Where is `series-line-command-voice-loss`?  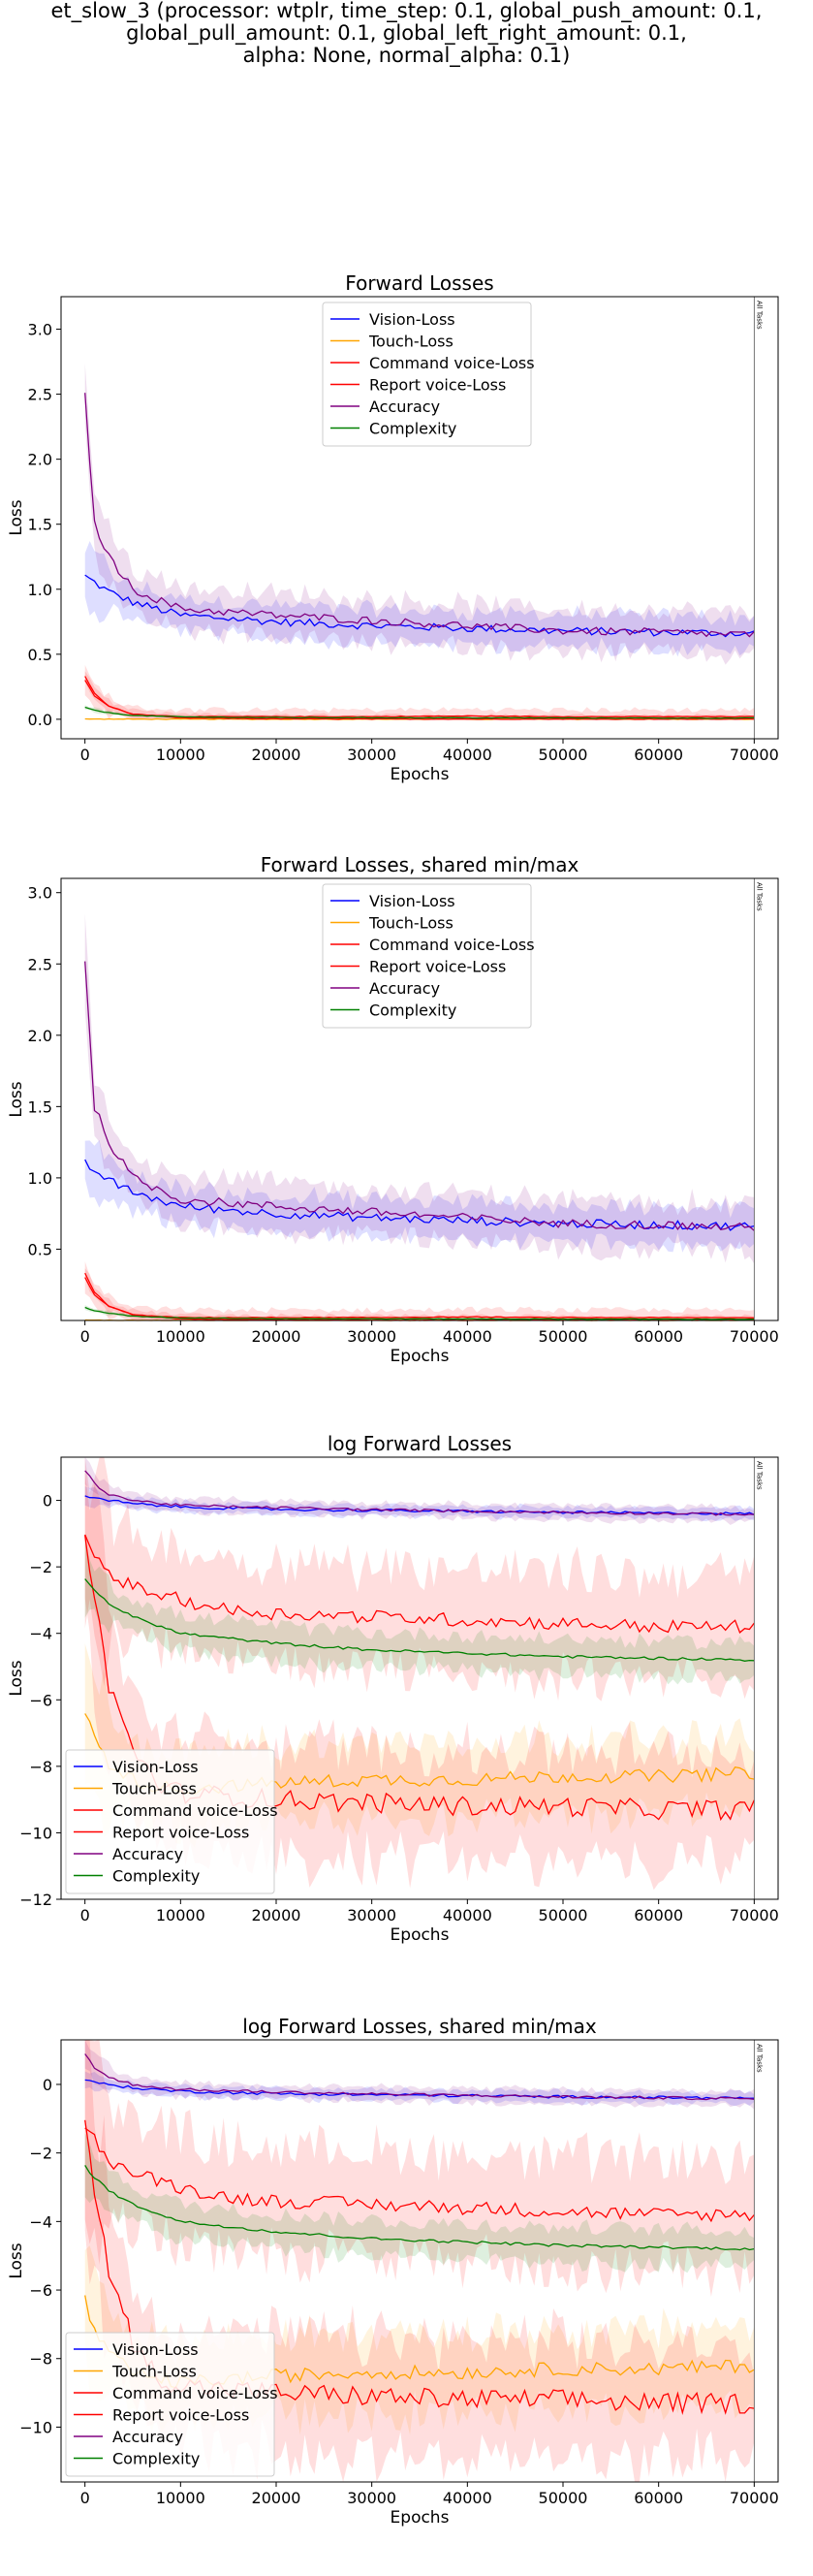
series-line-command-voice-loss is located at coordinates (419, 698).